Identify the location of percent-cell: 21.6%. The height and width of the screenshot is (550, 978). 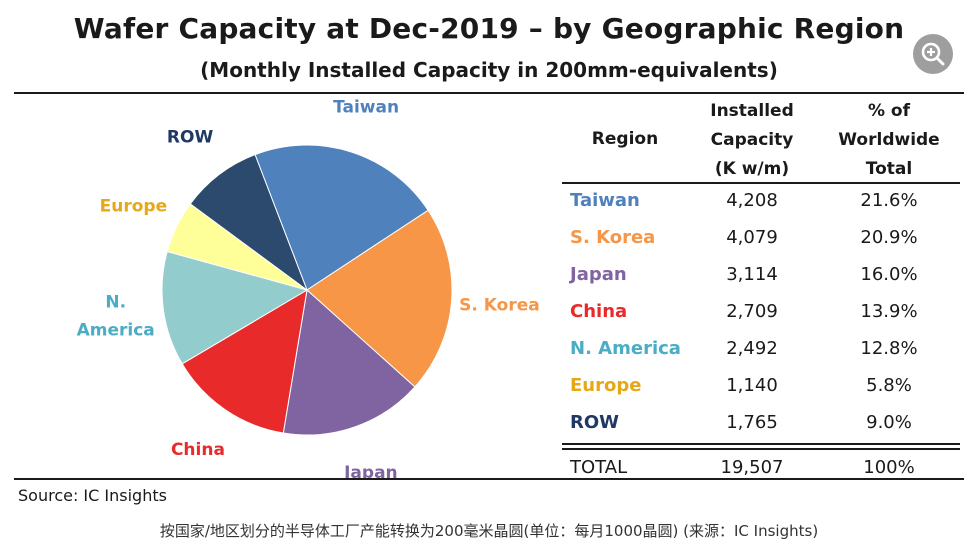
(889, 200).